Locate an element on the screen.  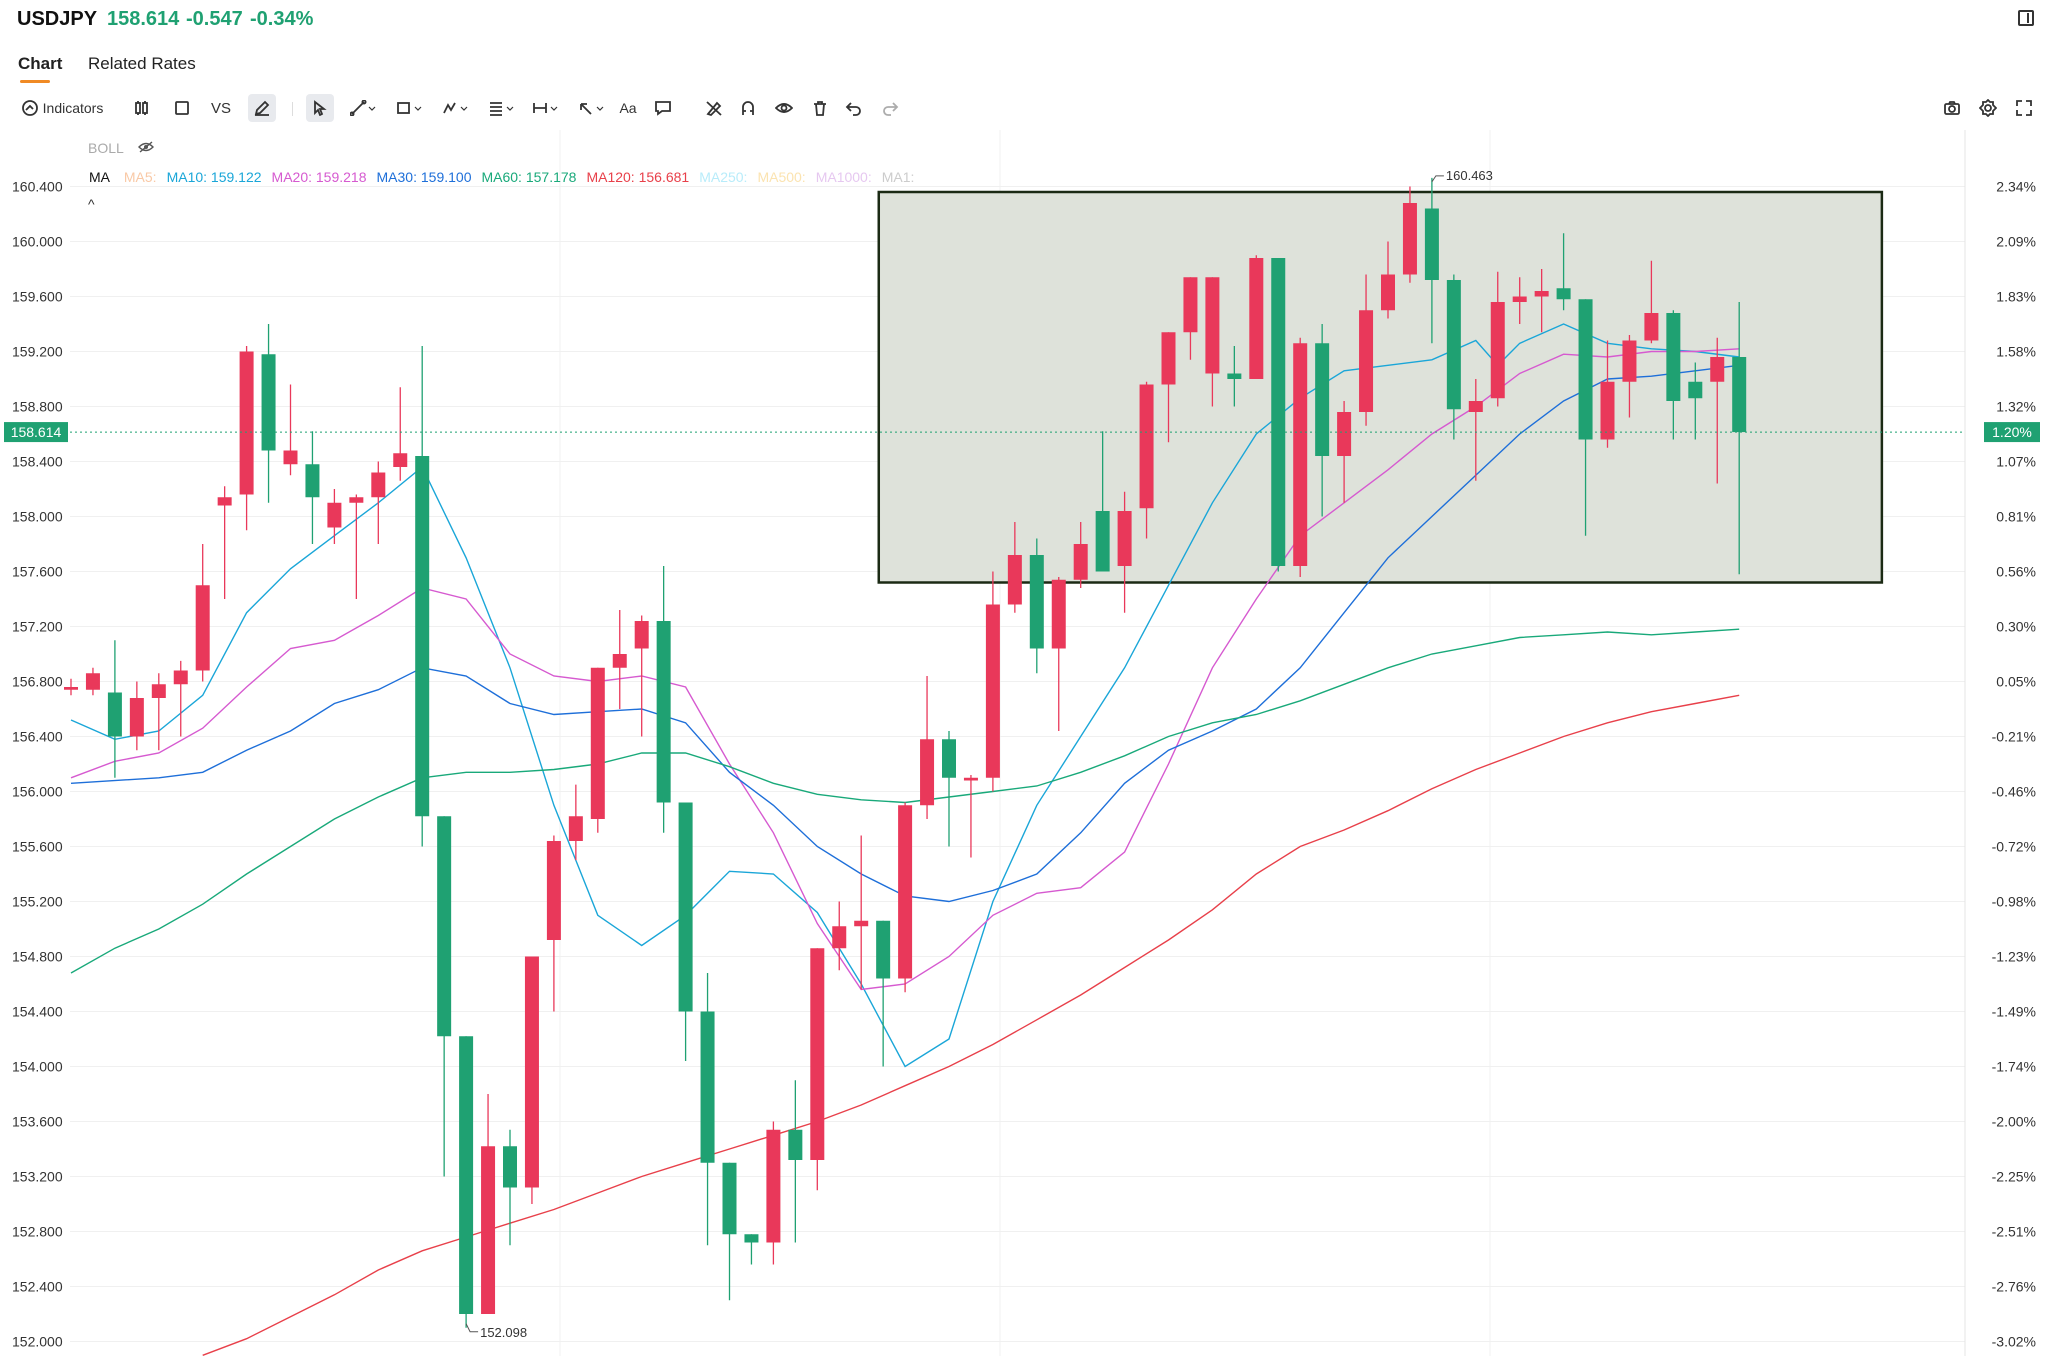
measure-tool-button is located at coordinates (545, 108).